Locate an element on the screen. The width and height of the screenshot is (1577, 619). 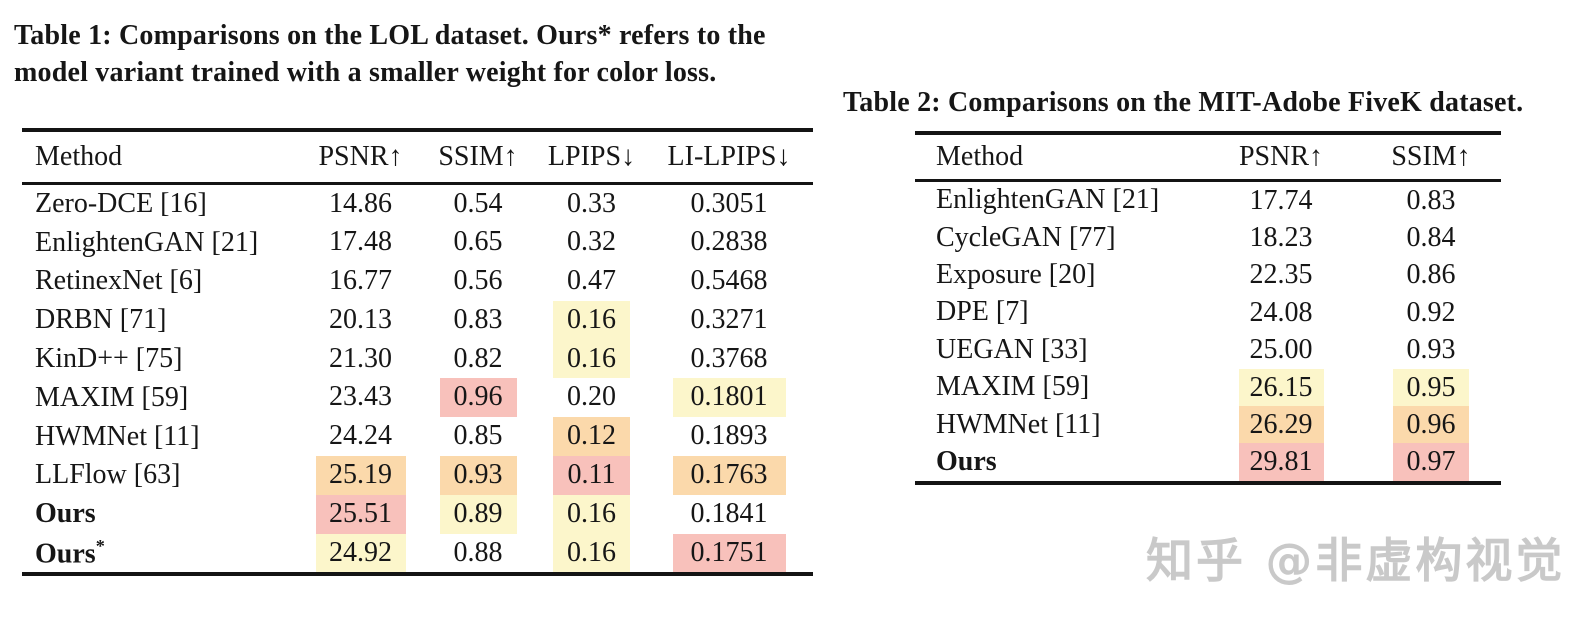
metric-cell: 16.77 is located at coordinates (360, 281).